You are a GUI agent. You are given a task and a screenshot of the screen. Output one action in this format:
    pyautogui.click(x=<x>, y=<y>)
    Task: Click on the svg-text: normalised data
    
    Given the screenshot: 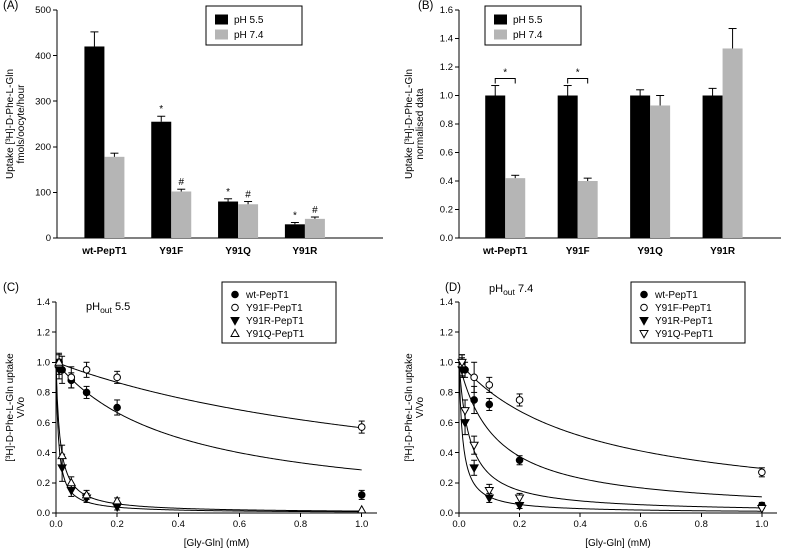 What is the action you would take?
    pyautogui.click(x=420, y=124)
    